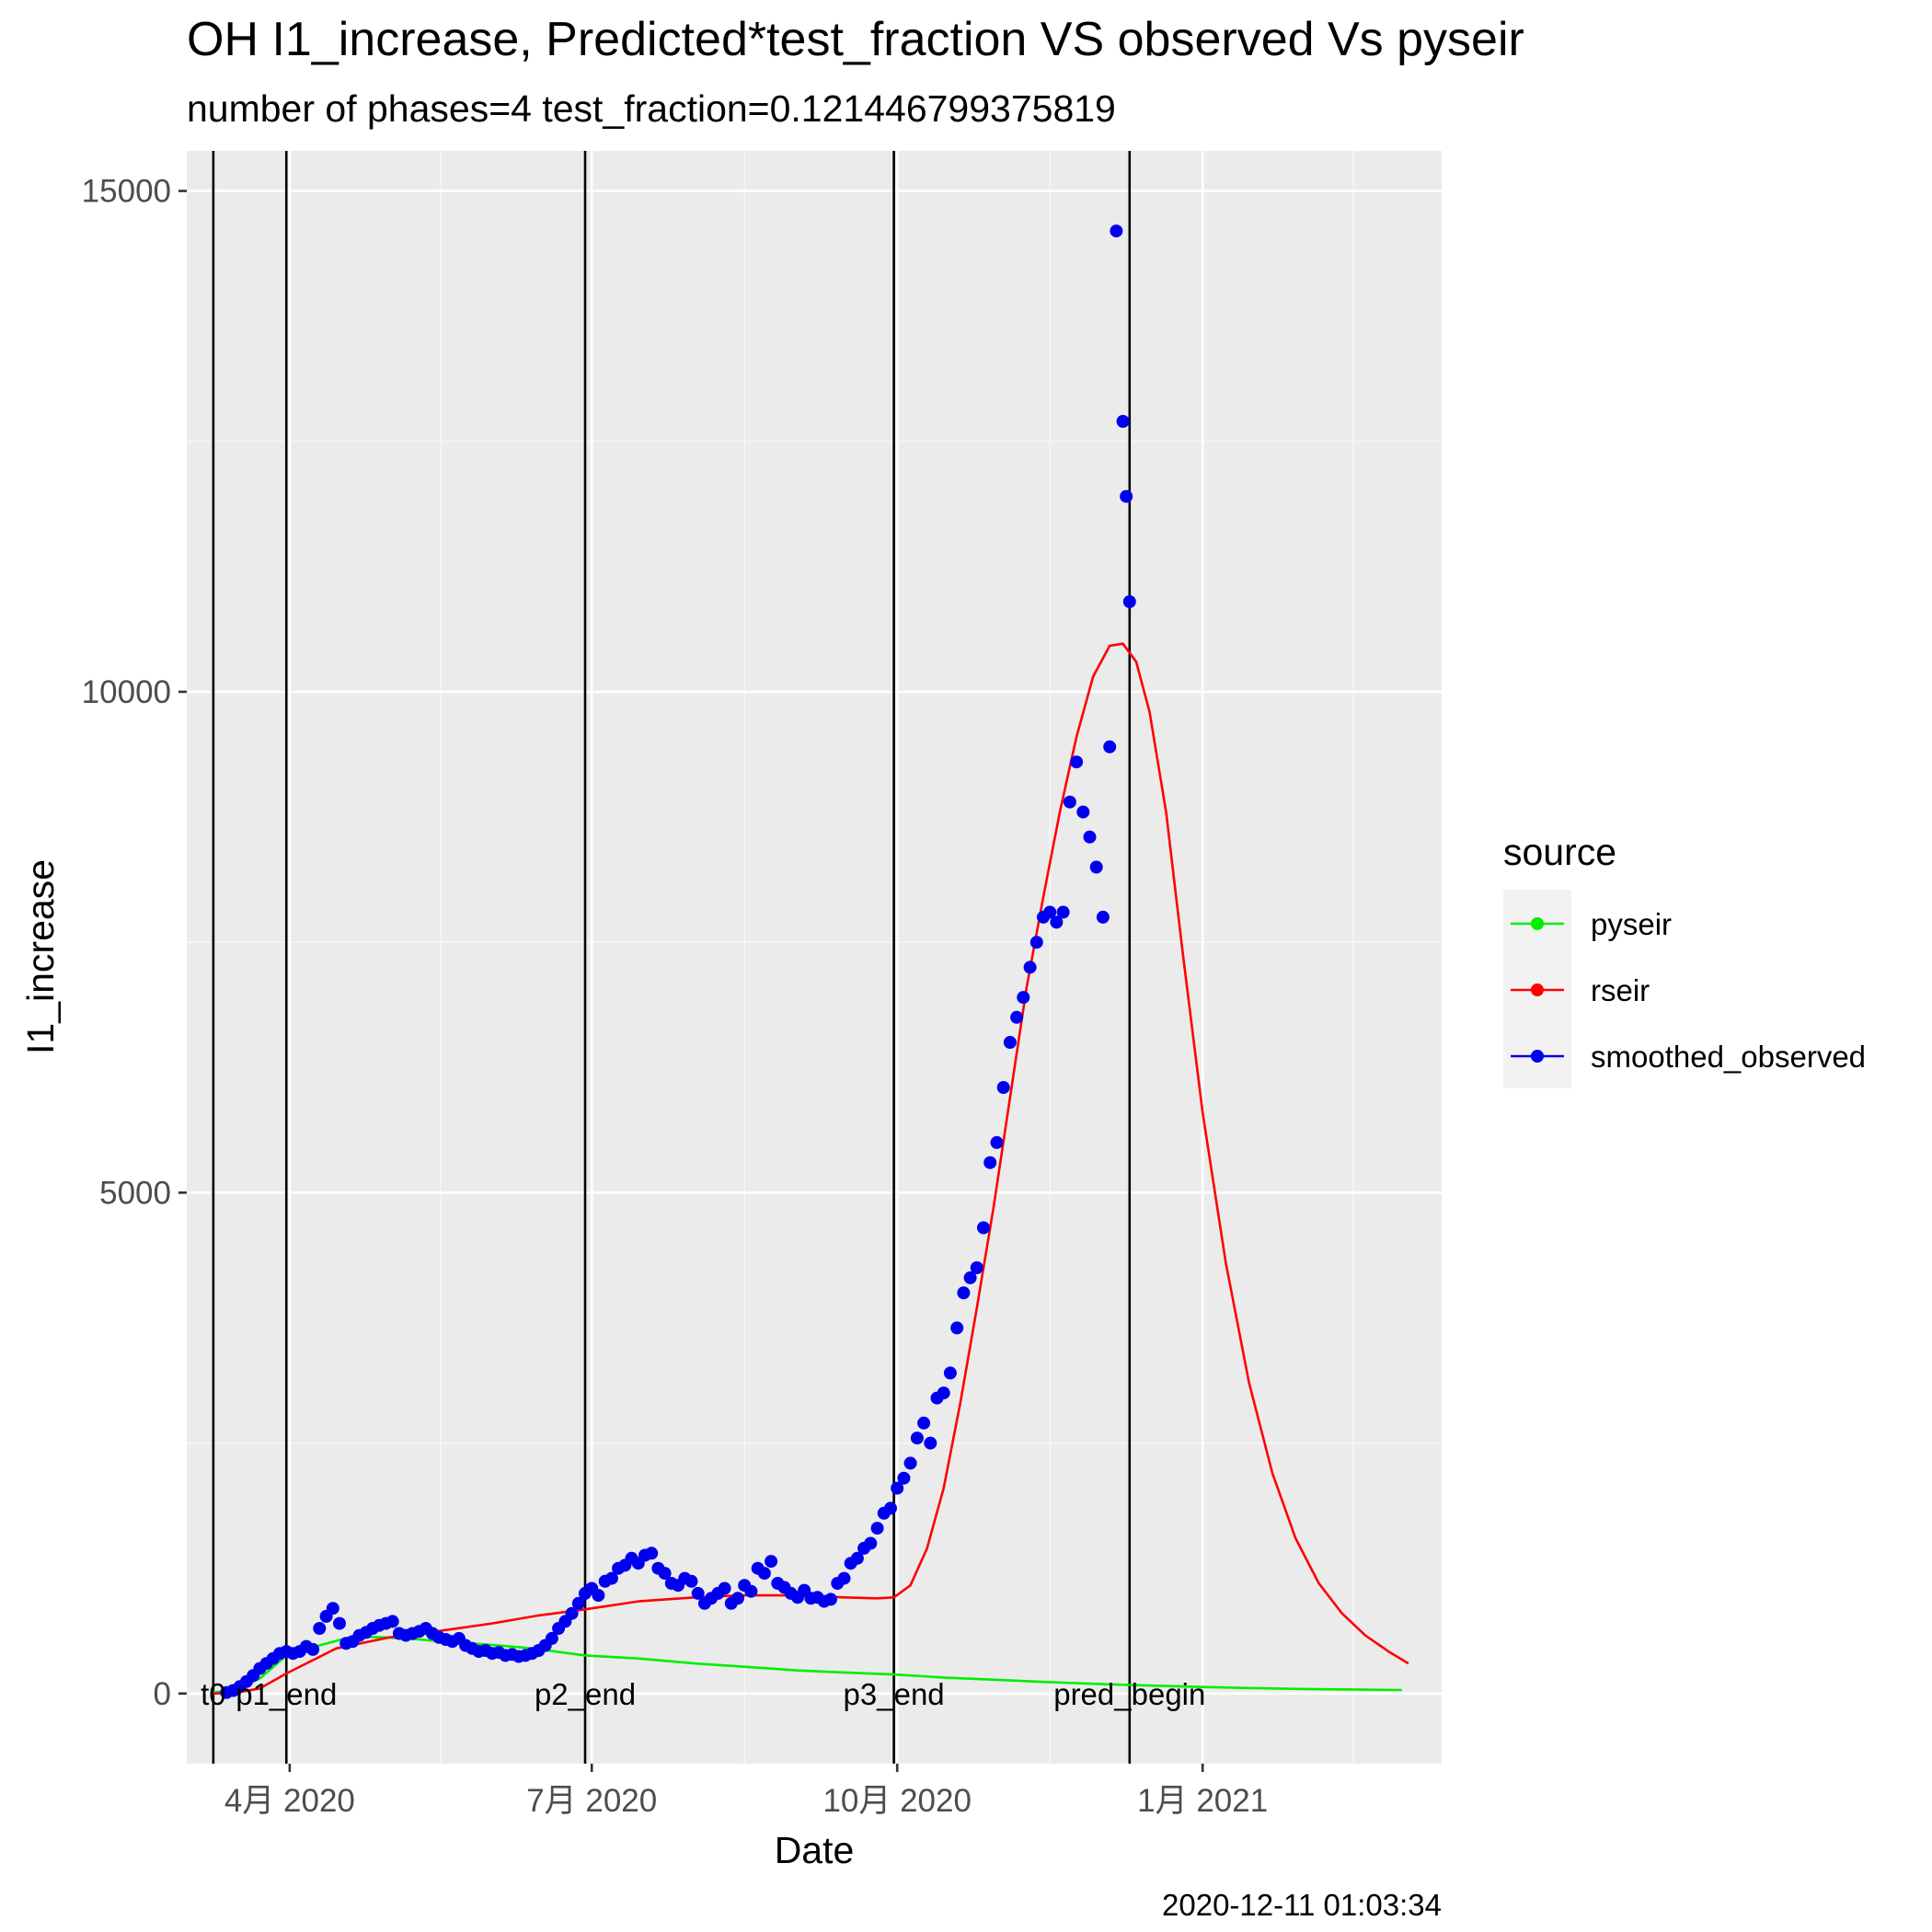 The width and height of the screenshot is (1932, 1932). Describe the element at coordinates (1631, 924) in the screenshot. I see `legend-label-pyseir: pyseir` at that location.